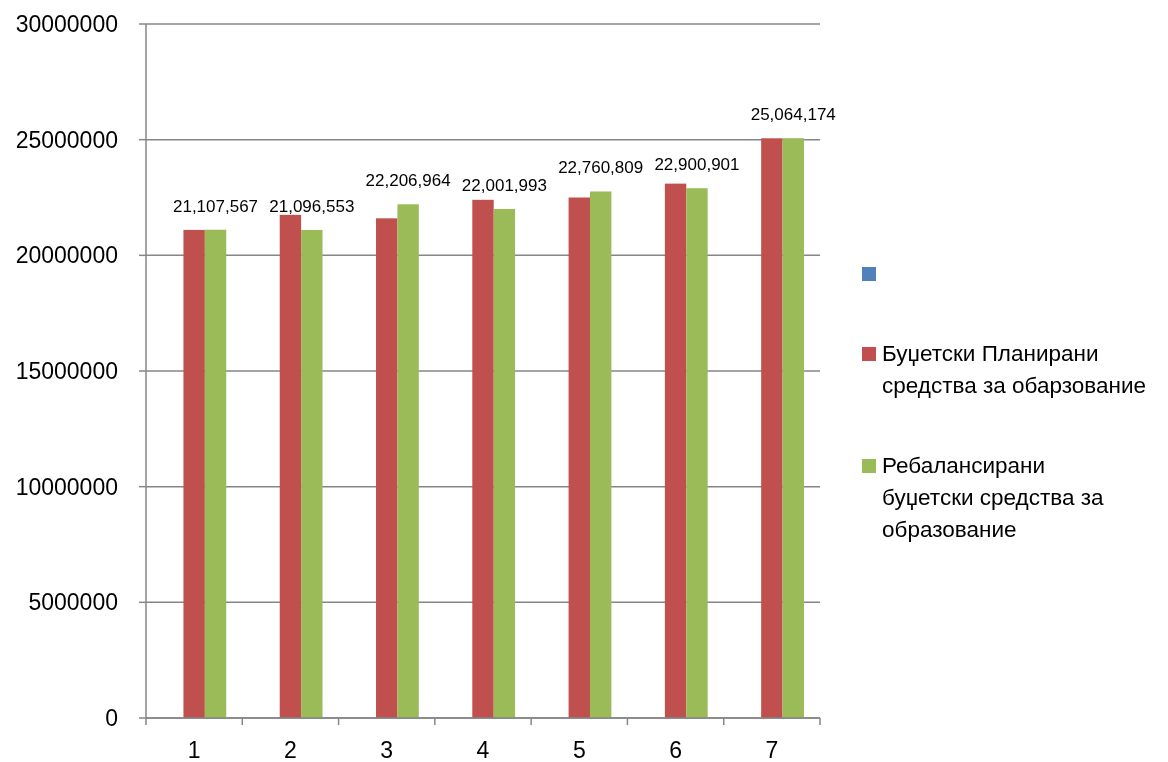 The image size is (1168, 762). I want to click on x-tick-label: 1, so click(194, 749).